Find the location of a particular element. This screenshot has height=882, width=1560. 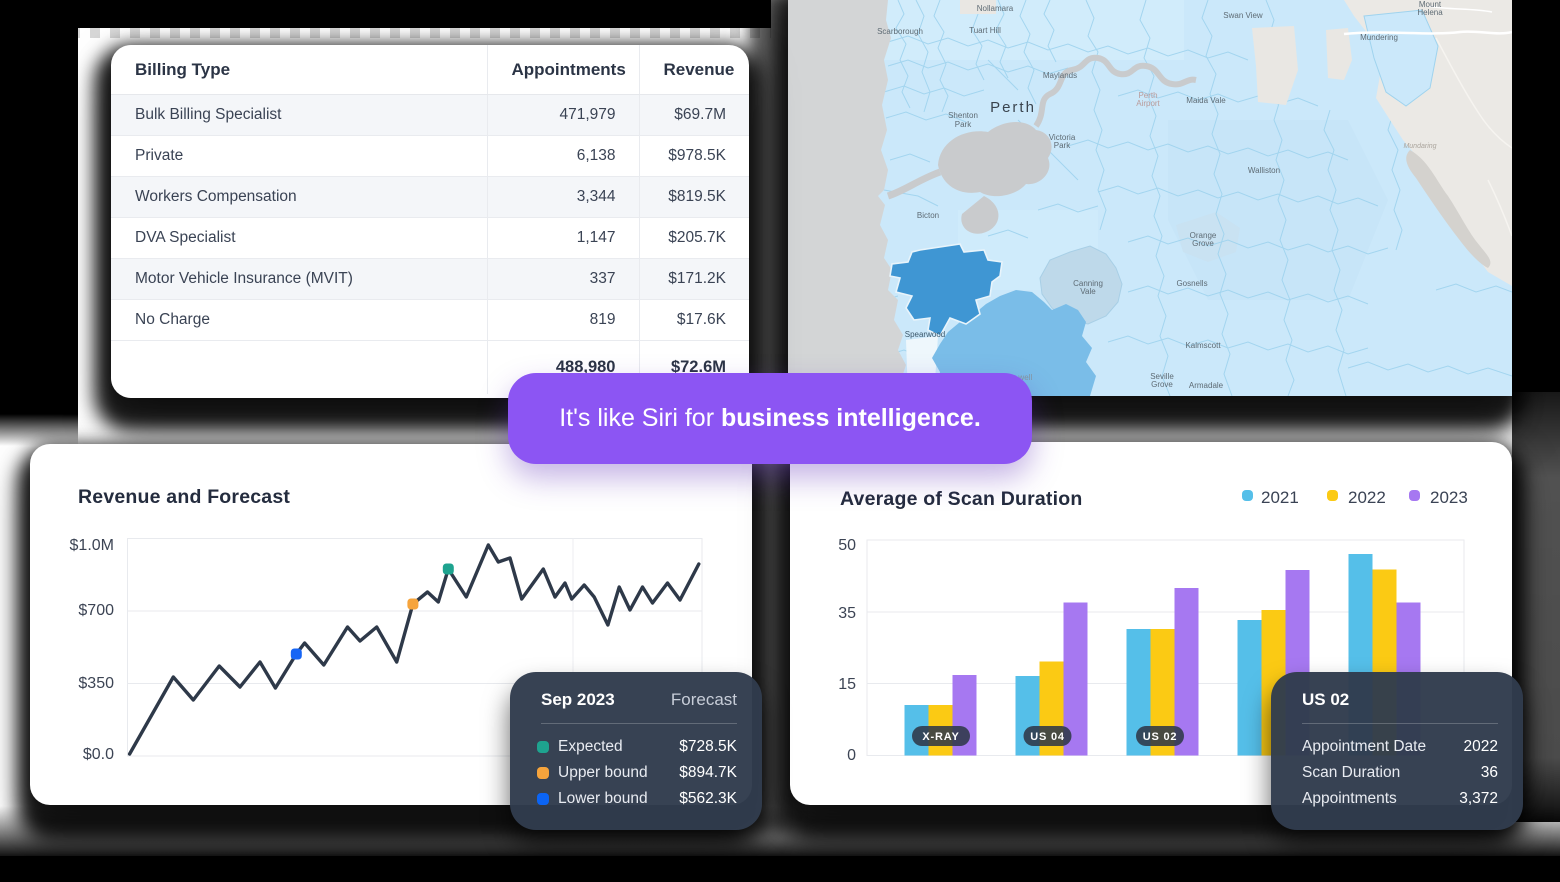

svg-text: $350 is located at coordinates (96, 683).